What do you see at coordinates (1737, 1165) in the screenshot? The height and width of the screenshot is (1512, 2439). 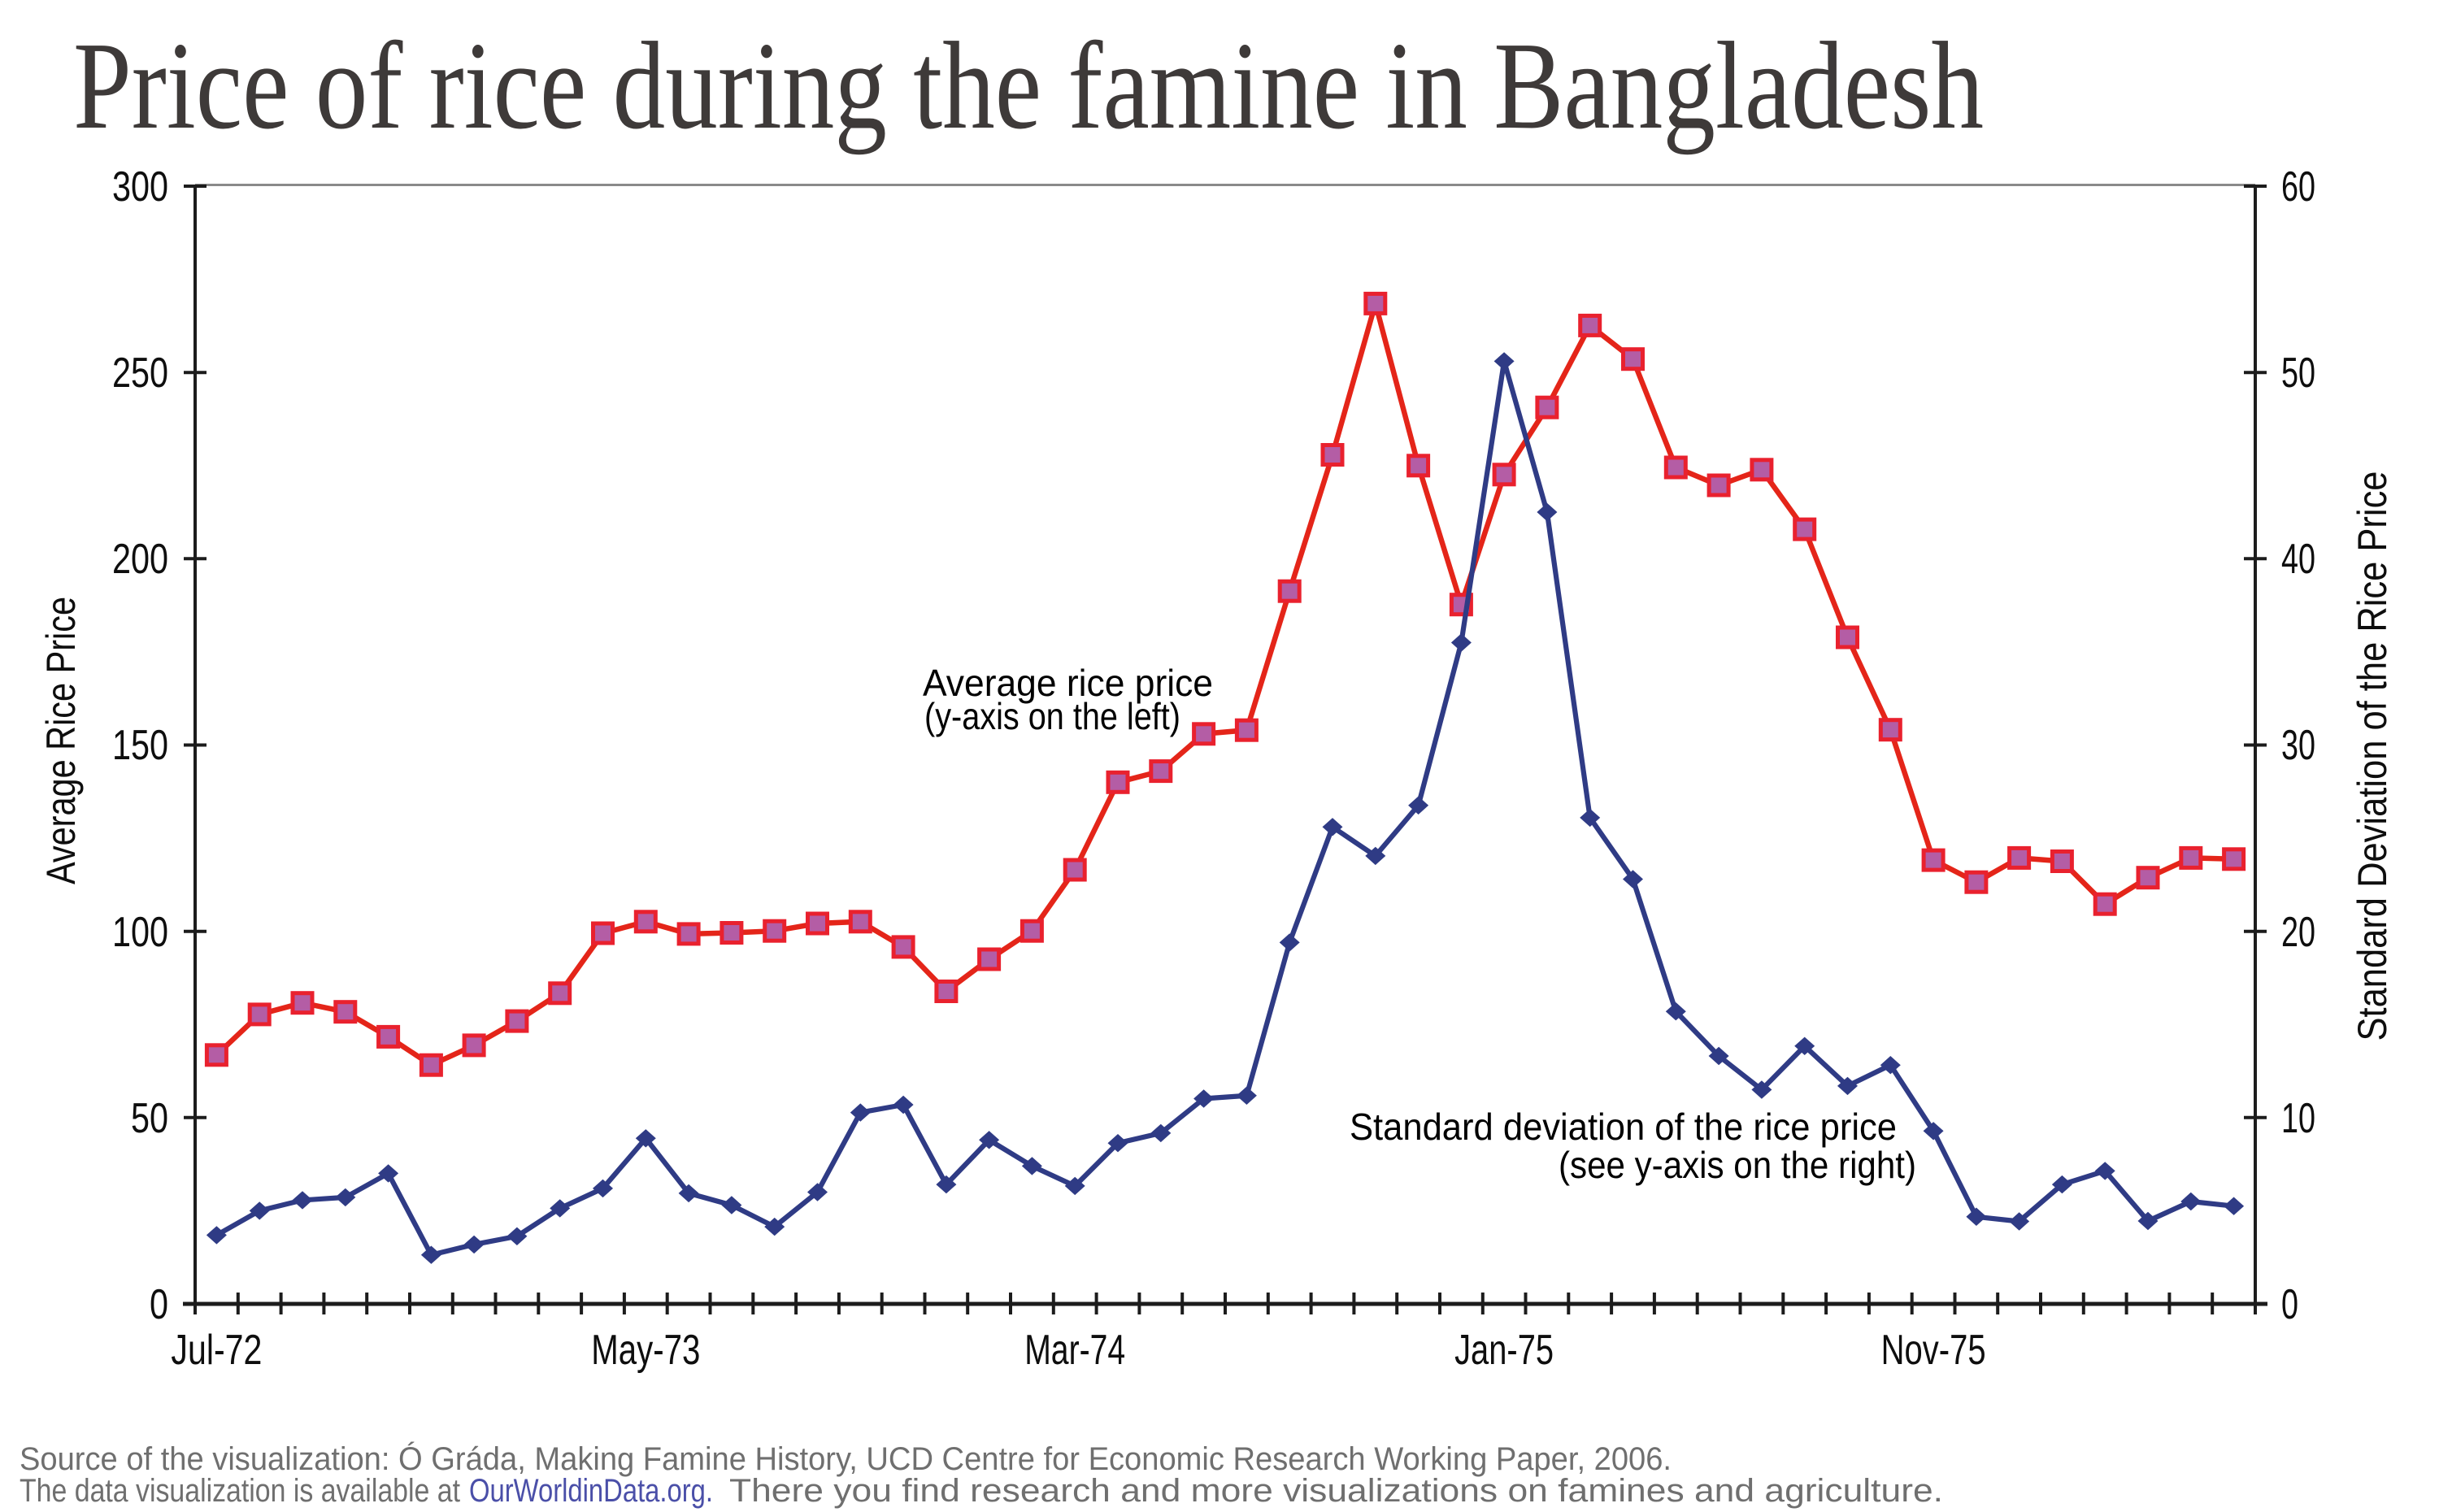 I see `svg-text: (see y-axis on the right)` at bounding box center [1737, 1165].